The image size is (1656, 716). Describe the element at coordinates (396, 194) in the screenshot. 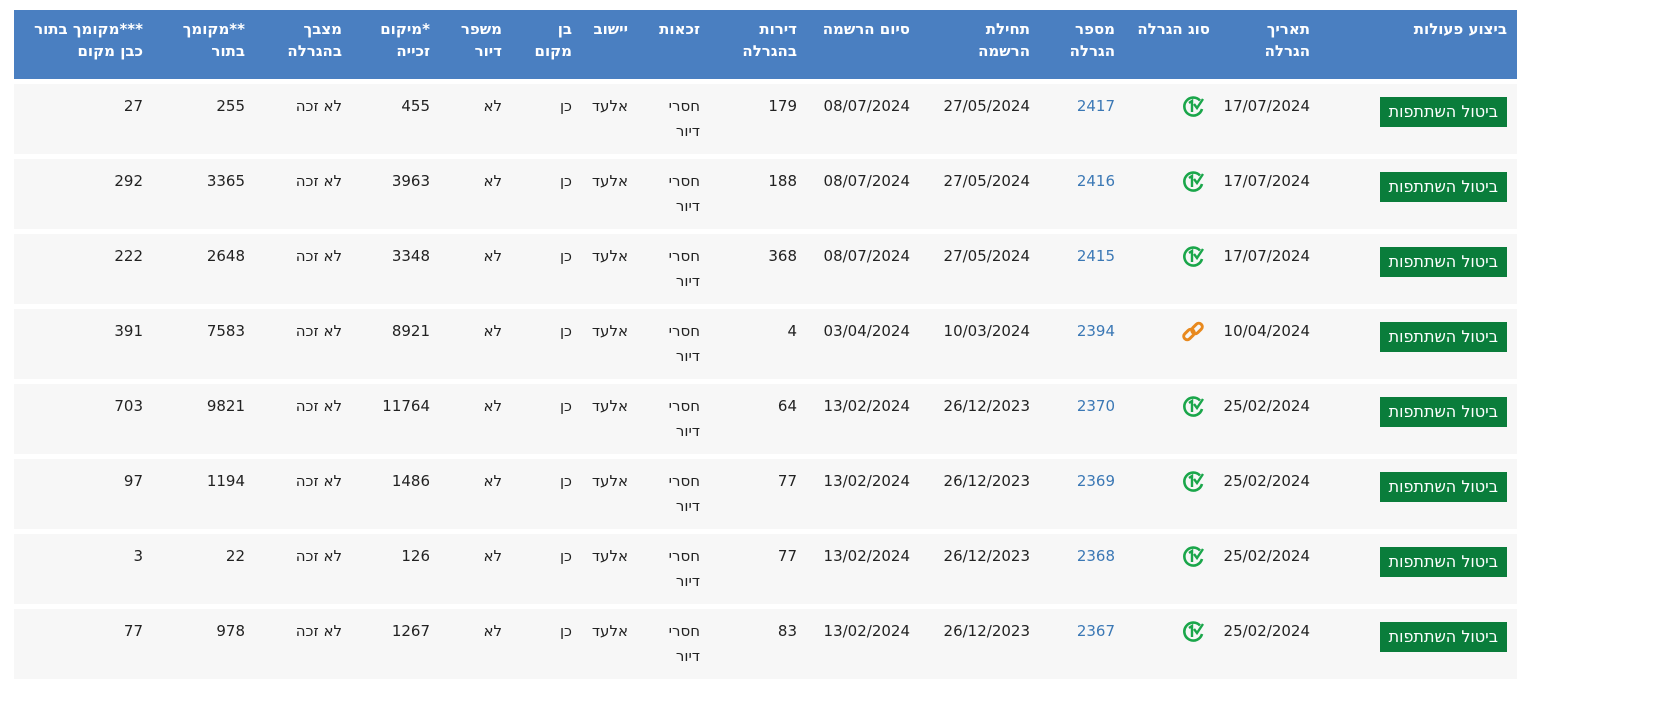

I see `cell-winning-position: 3963` at that location.